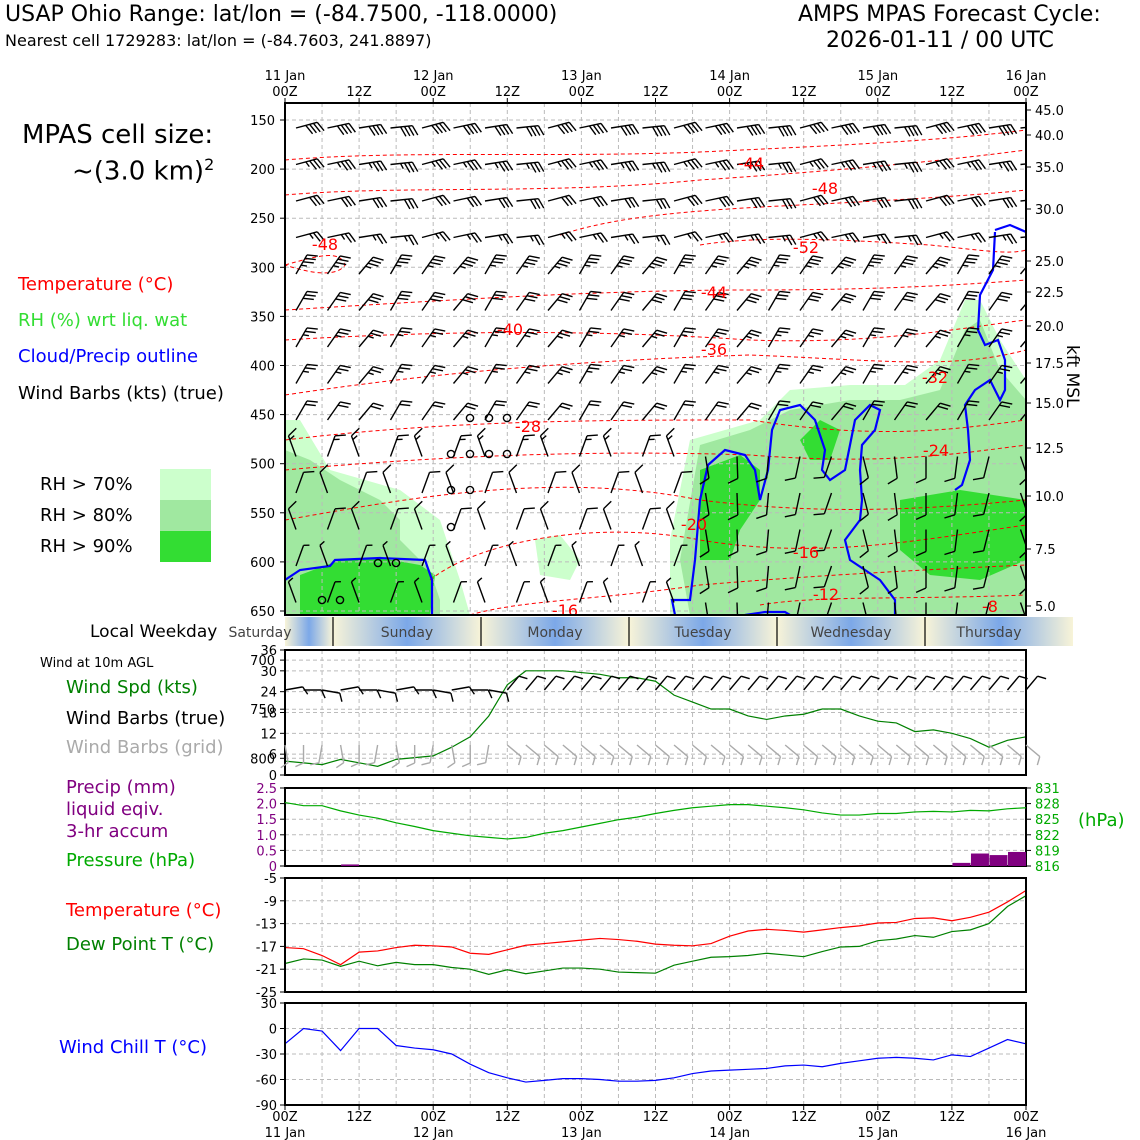 This screenshot has width=1140, height=1140. Describe the element at coordinates (703, 631) in the screenshot. I see `weekday-cell` at that location.